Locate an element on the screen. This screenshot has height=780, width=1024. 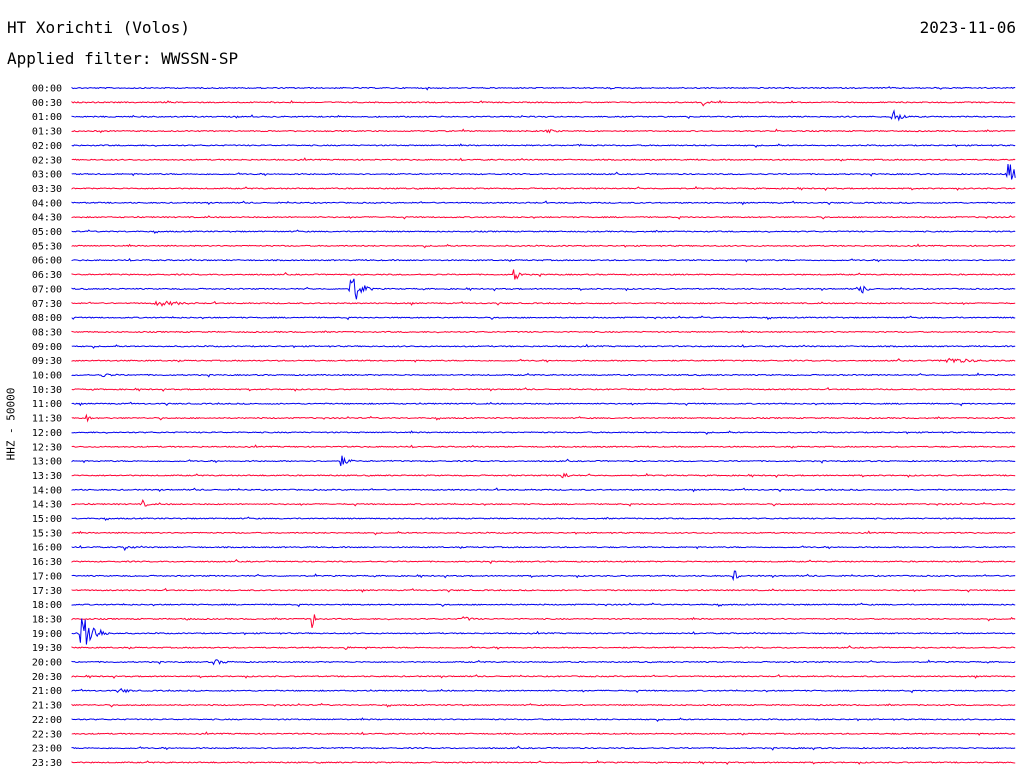
hour-tick-label: 01:30 is located at coordinates (47, 132).